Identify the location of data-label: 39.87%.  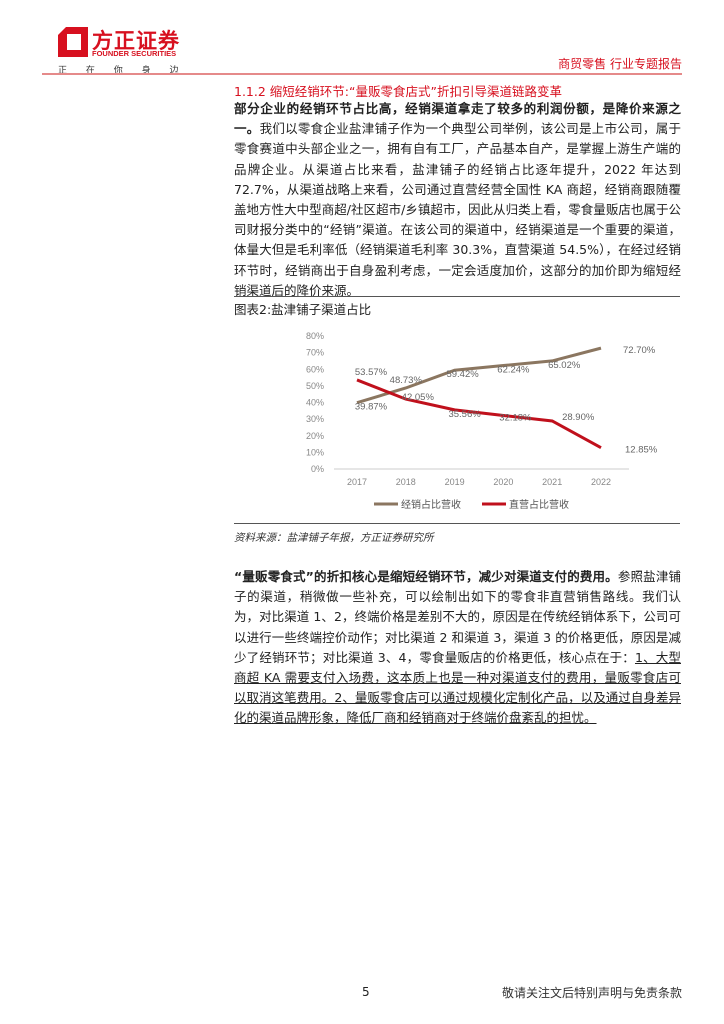
(371, 407).